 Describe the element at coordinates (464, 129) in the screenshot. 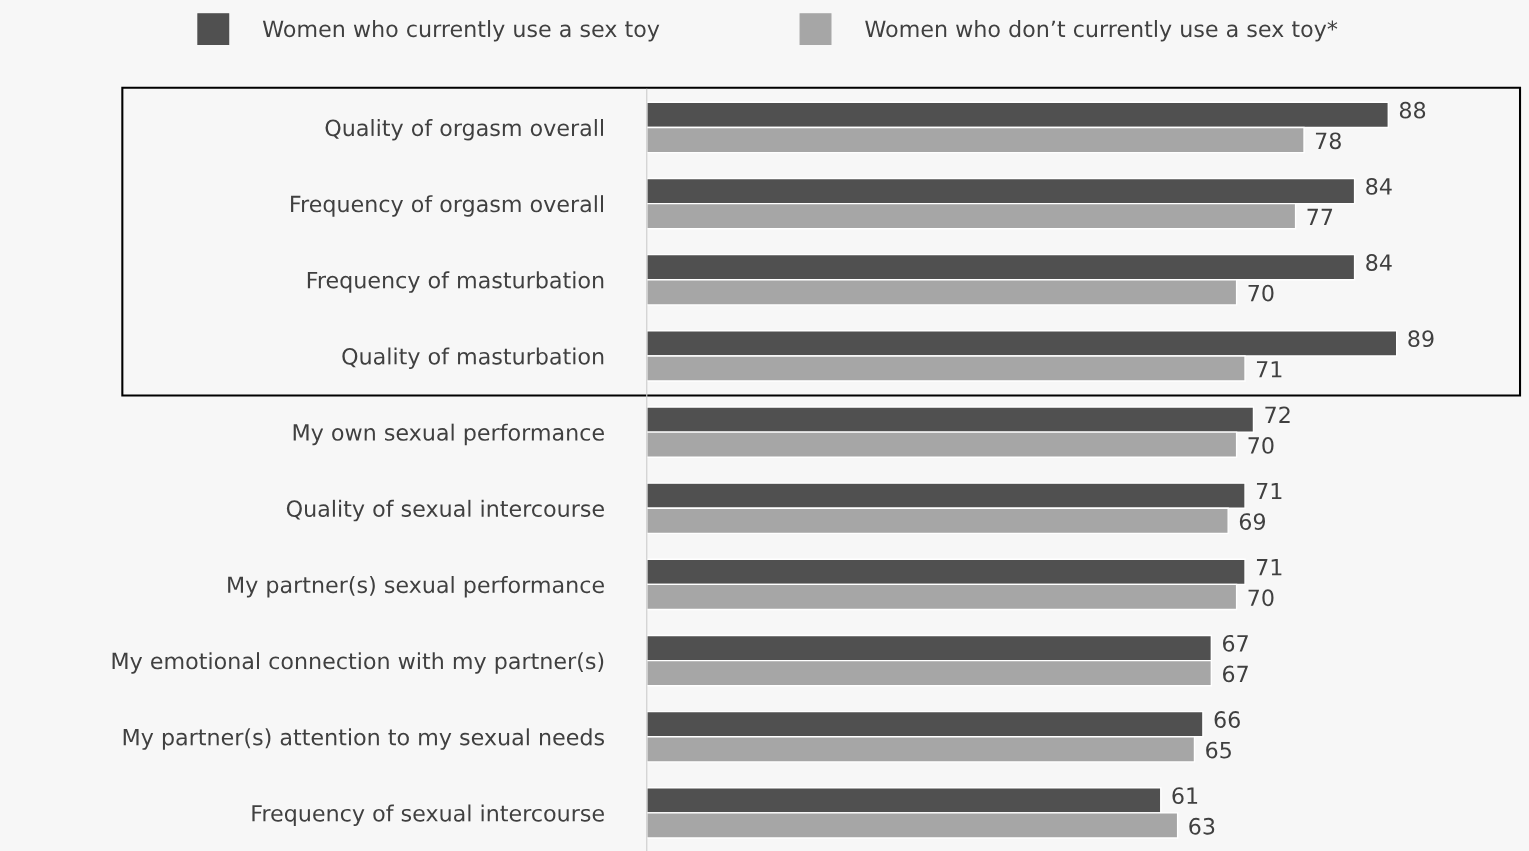

I see `y-tick-label: Quality of orgasm overall` at that location.